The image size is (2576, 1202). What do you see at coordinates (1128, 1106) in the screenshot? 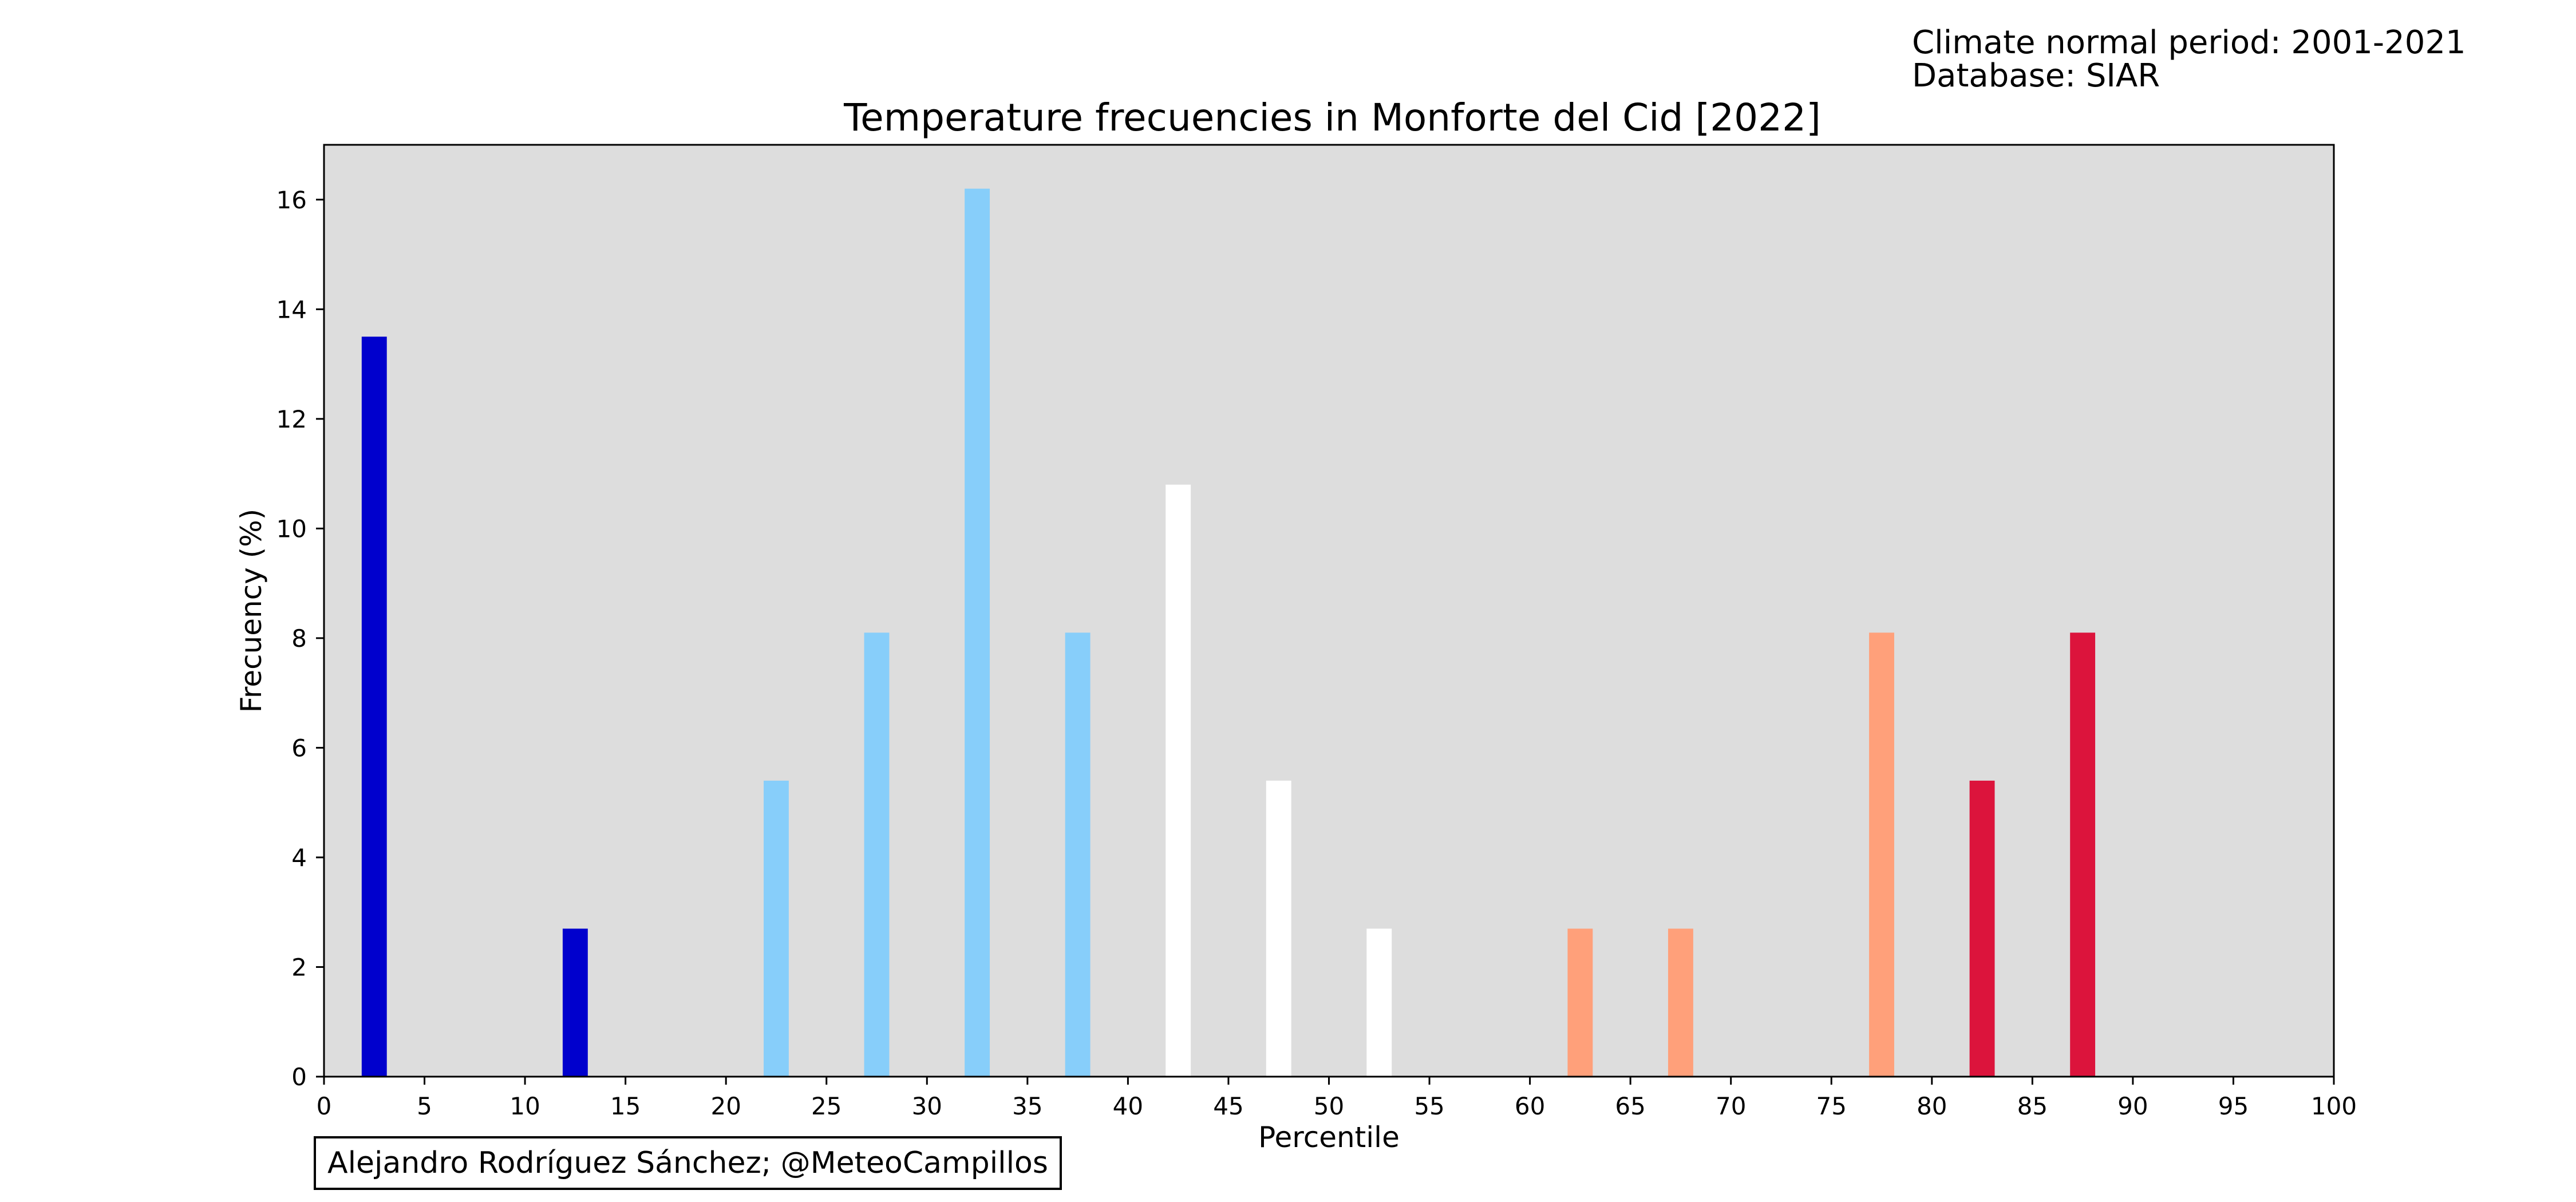
I see `x-tick-label-40: 40` at bounding box center [1128, 1106].